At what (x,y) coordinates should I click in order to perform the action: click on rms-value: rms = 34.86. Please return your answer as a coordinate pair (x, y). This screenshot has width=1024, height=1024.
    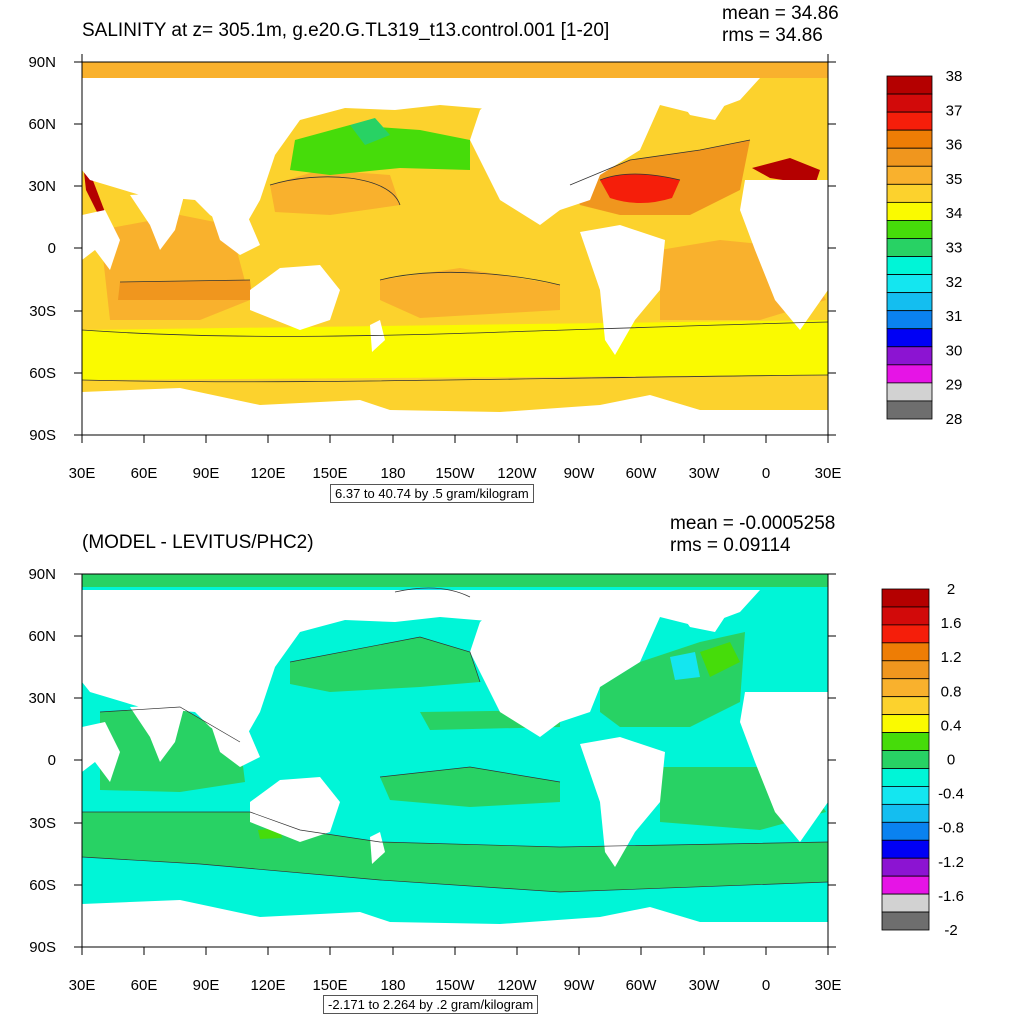
    Looking at the image, I should click on (772, 35).